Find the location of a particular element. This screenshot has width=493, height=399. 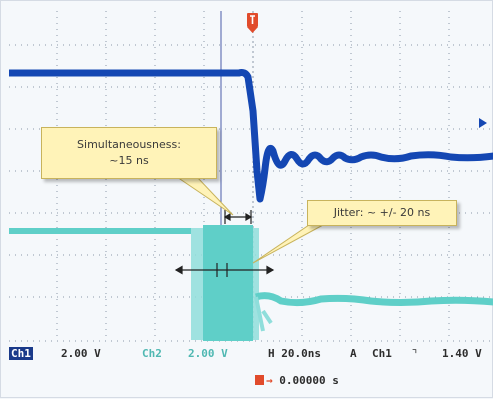

trigger-source: Ch1 is located at coordinates (382, 353).